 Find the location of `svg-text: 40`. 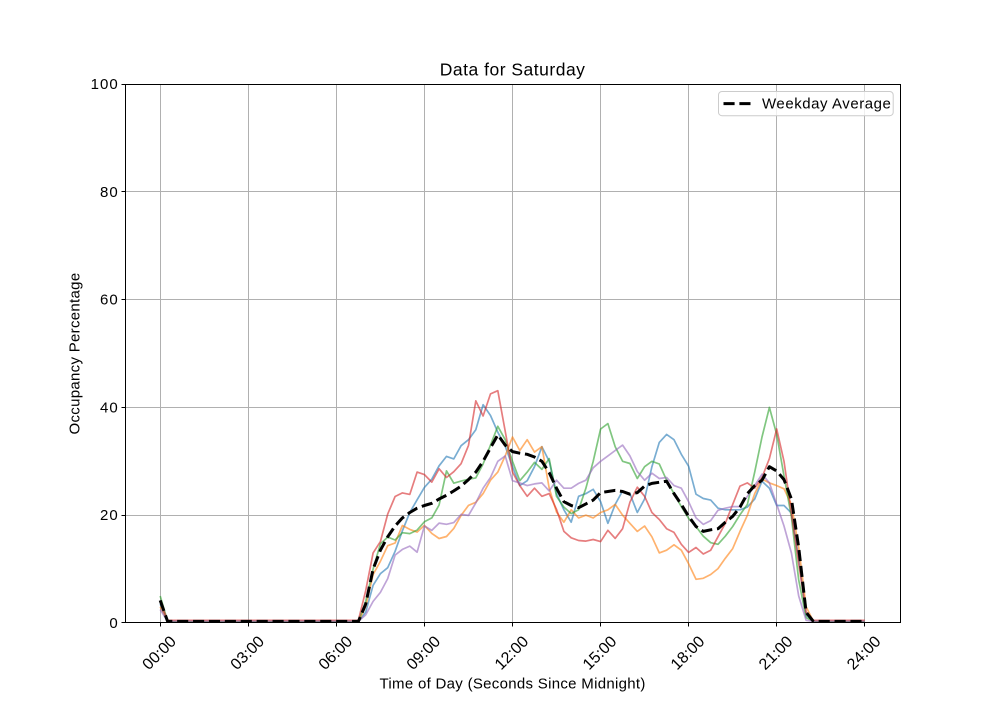

svg-text: 40 is located at coordinates (109, 407).